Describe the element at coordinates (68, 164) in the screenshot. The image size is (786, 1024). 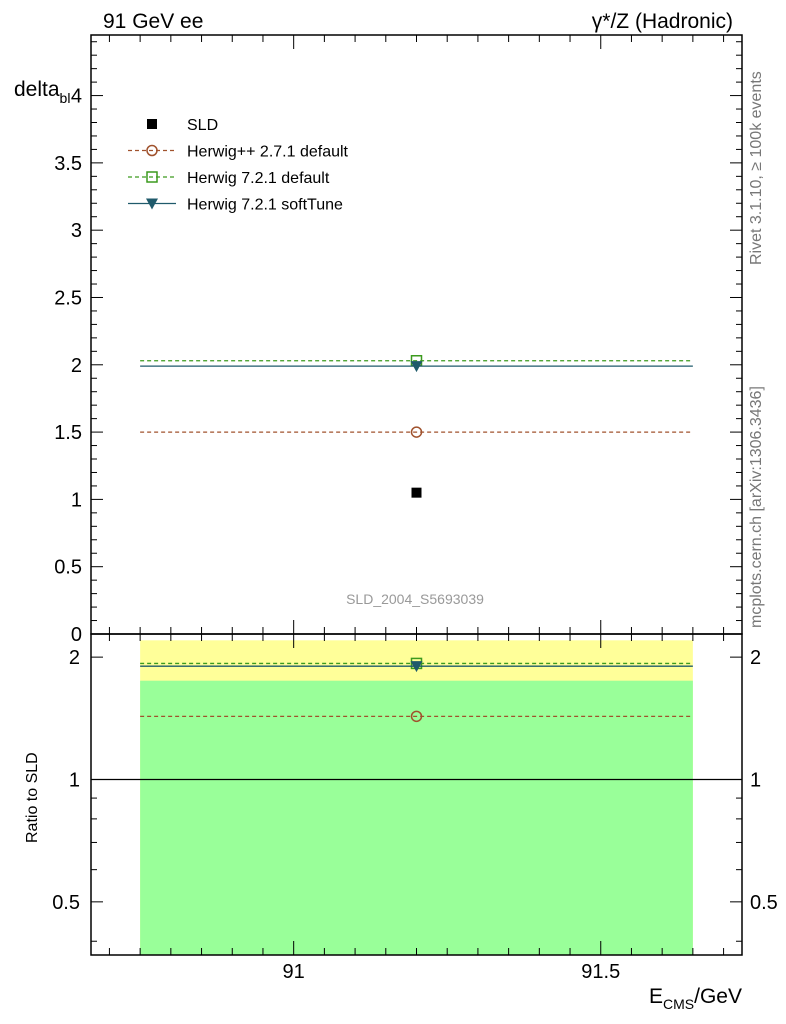
I see `main-ytick-label-7: 3.5` at that location.